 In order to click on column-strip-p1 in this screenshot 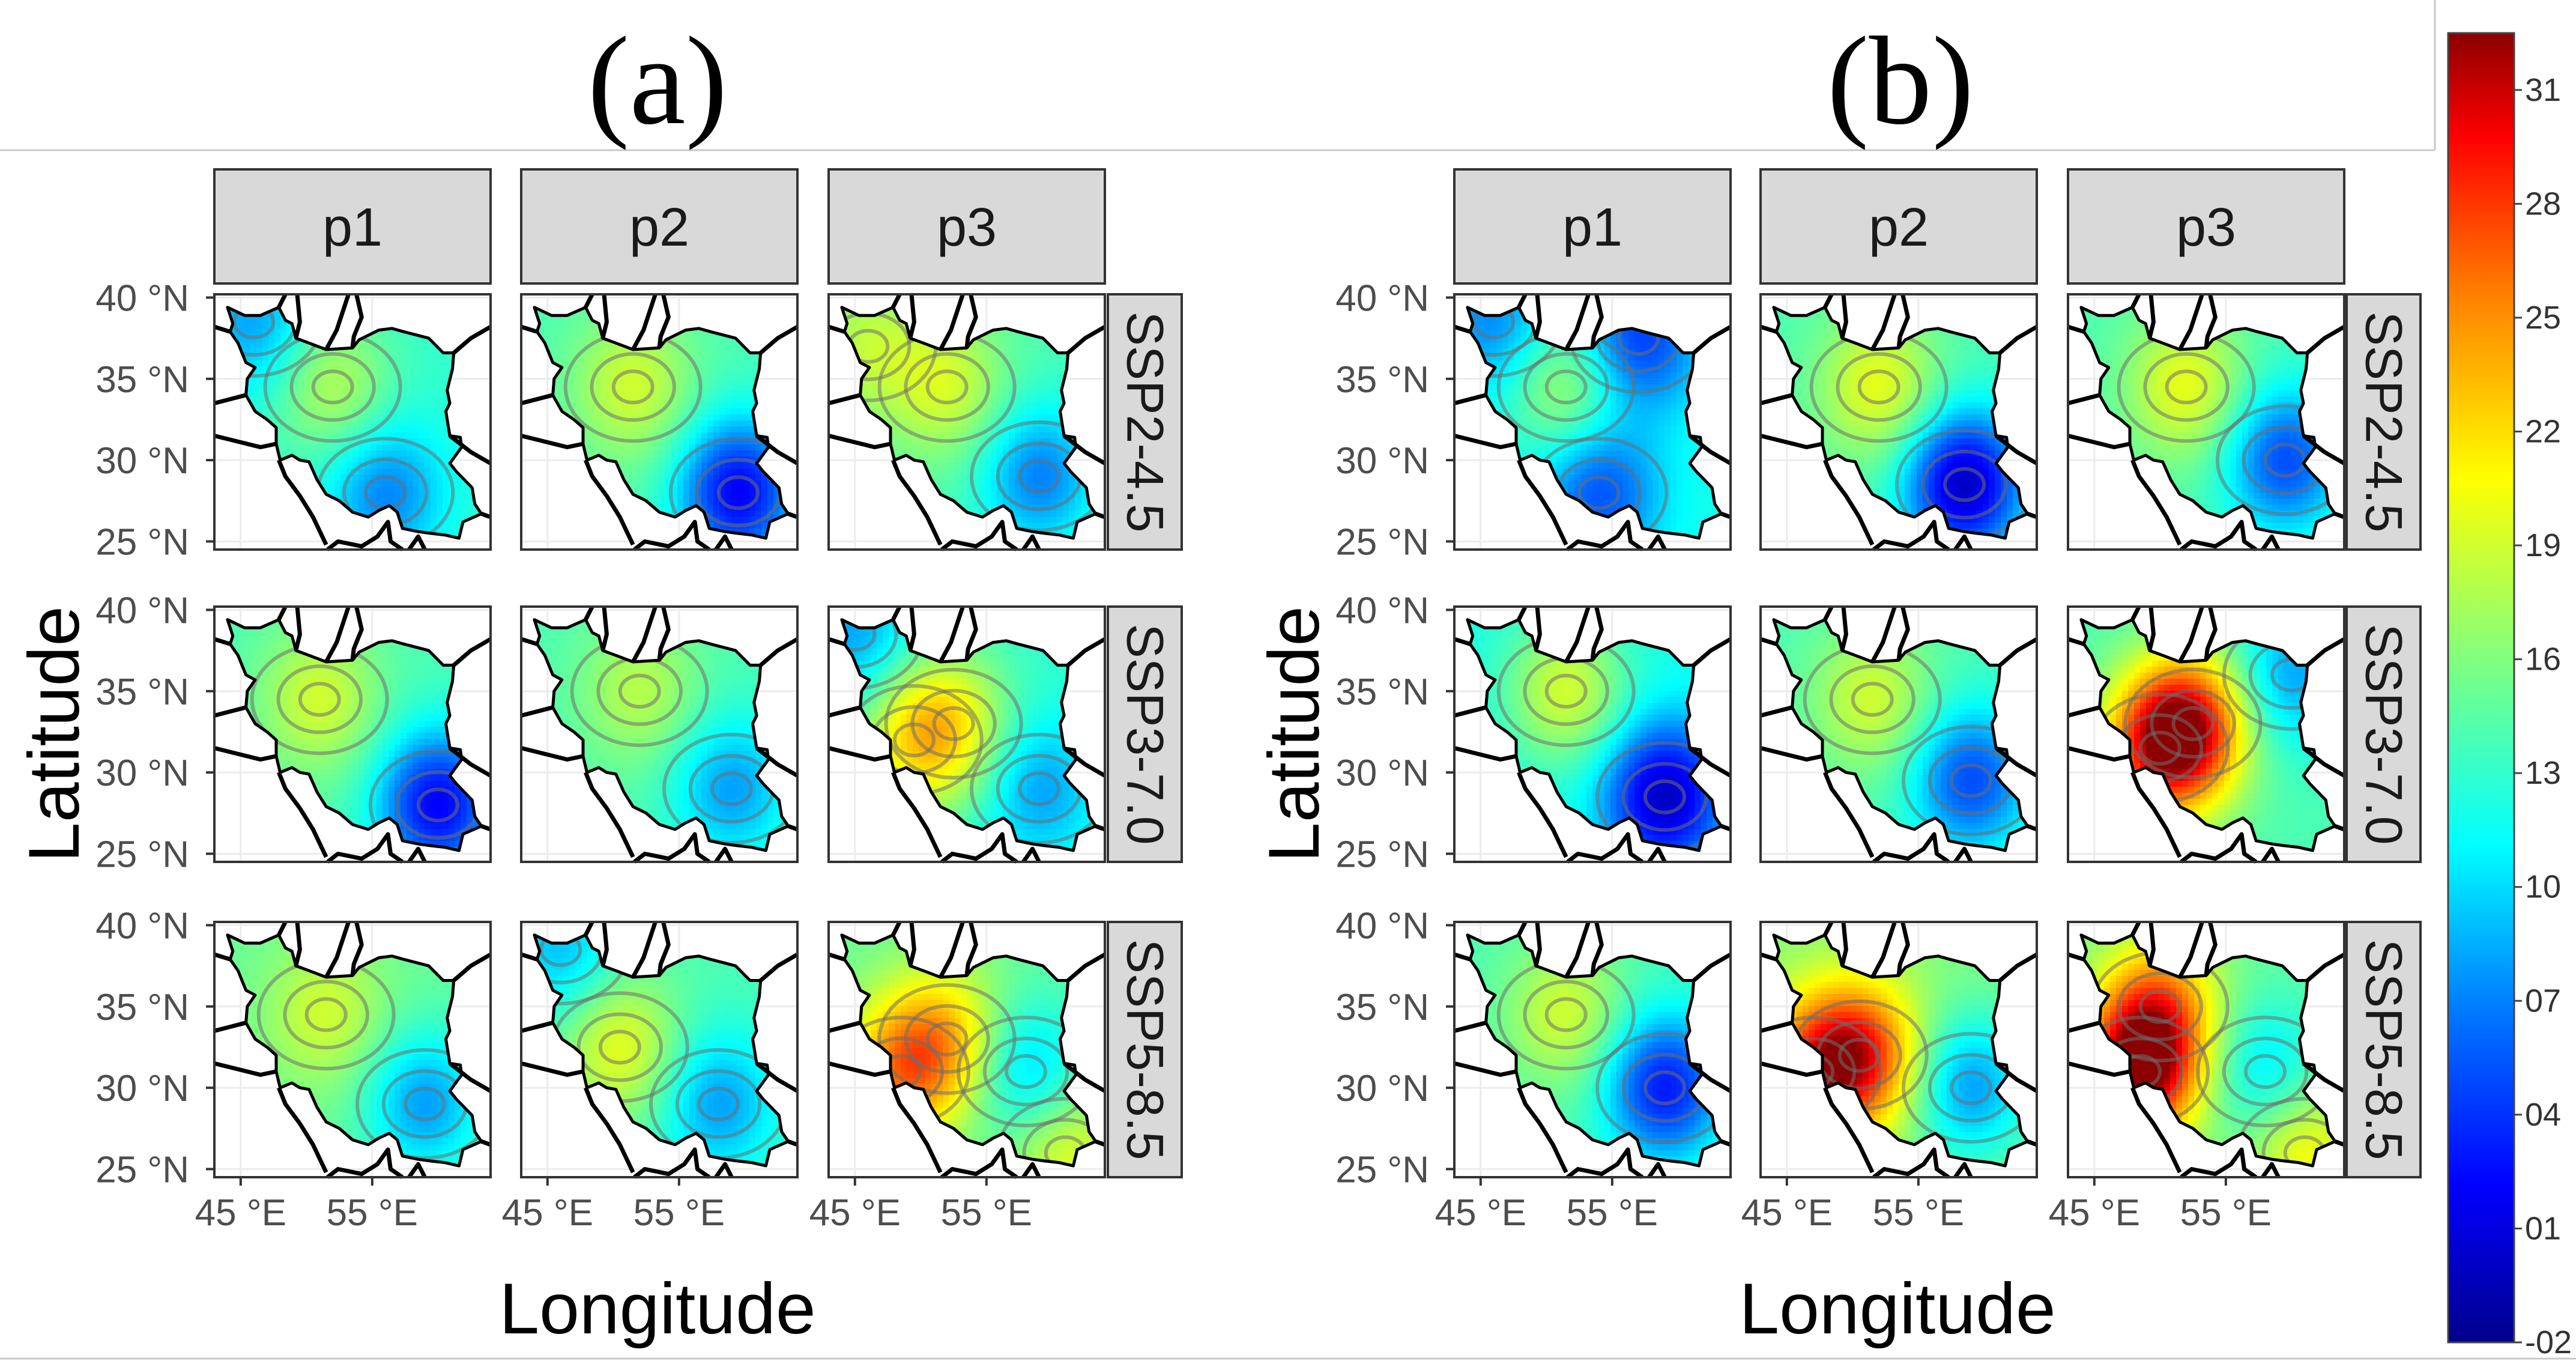, I will do `click(352, 226)`.